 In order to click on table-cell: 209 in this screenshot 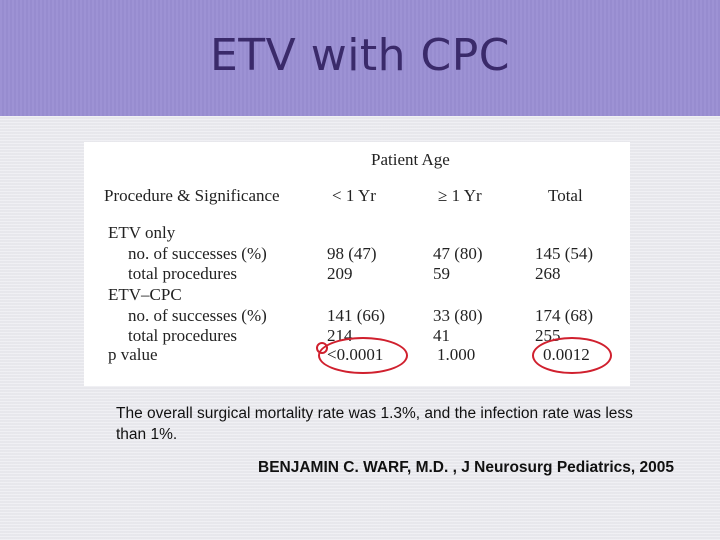, I will do `click(340, 273)`.